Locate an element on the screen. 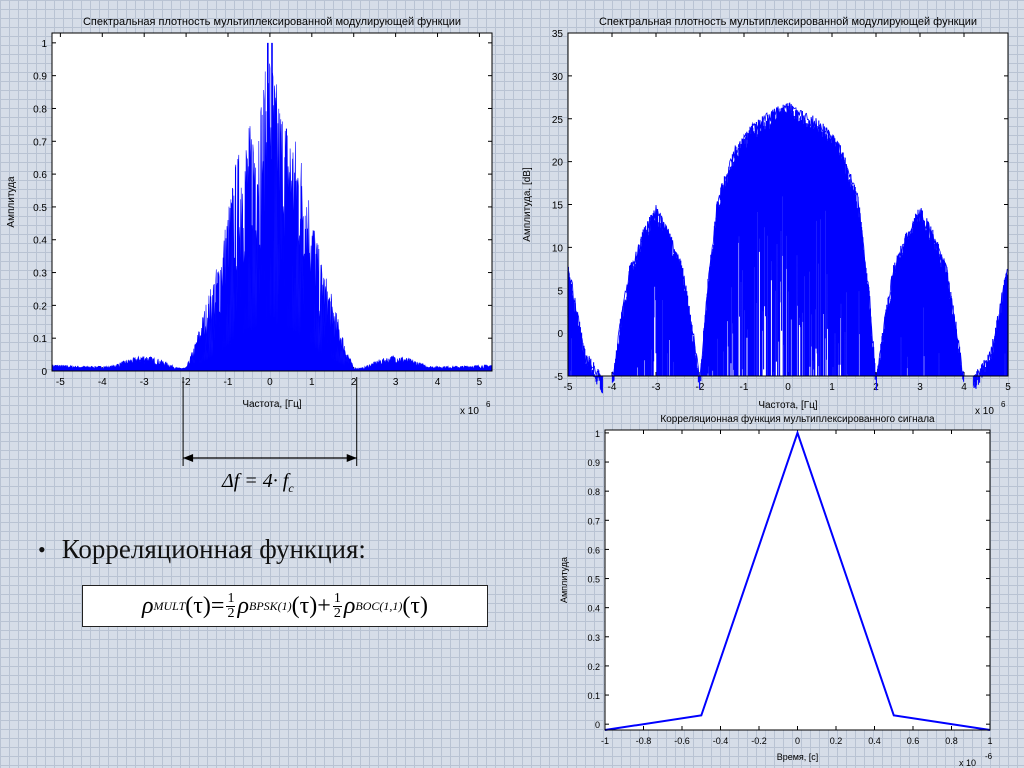 Image resolution: width=1024 pixels, height=768 pixels. spec-db-x-multiplier: x 10 is located at coordinates (984, 411).